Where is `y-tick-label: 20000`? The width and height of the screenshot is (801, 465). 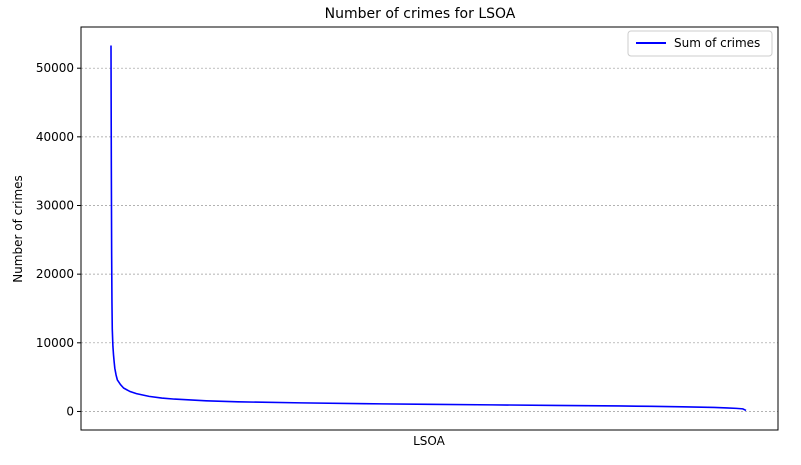
y-tick-label: 20000 is located at coordinates (55, 274).